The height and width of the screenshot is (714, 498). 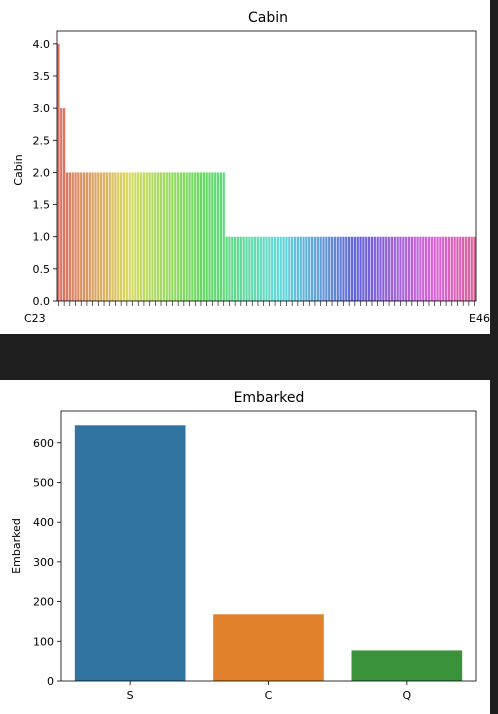 I want to click on y-tick-label: 2.0, so click(x=42, y=172).